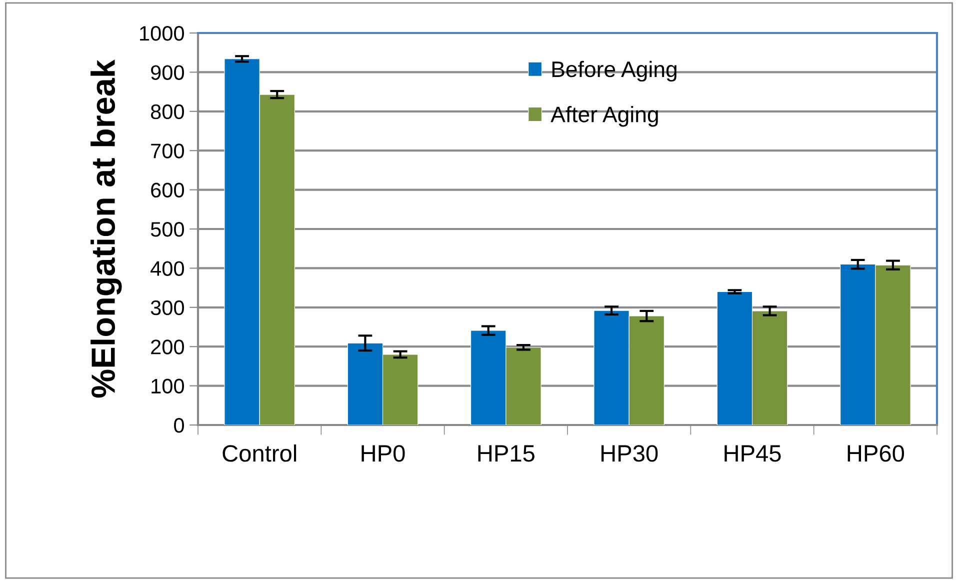 The height and width of the screenshot is (581, 958). What do you see at coordinates (167, 151) in the screenshot?
I see `y-tick-label: 700` at bounding box center [167, 151].